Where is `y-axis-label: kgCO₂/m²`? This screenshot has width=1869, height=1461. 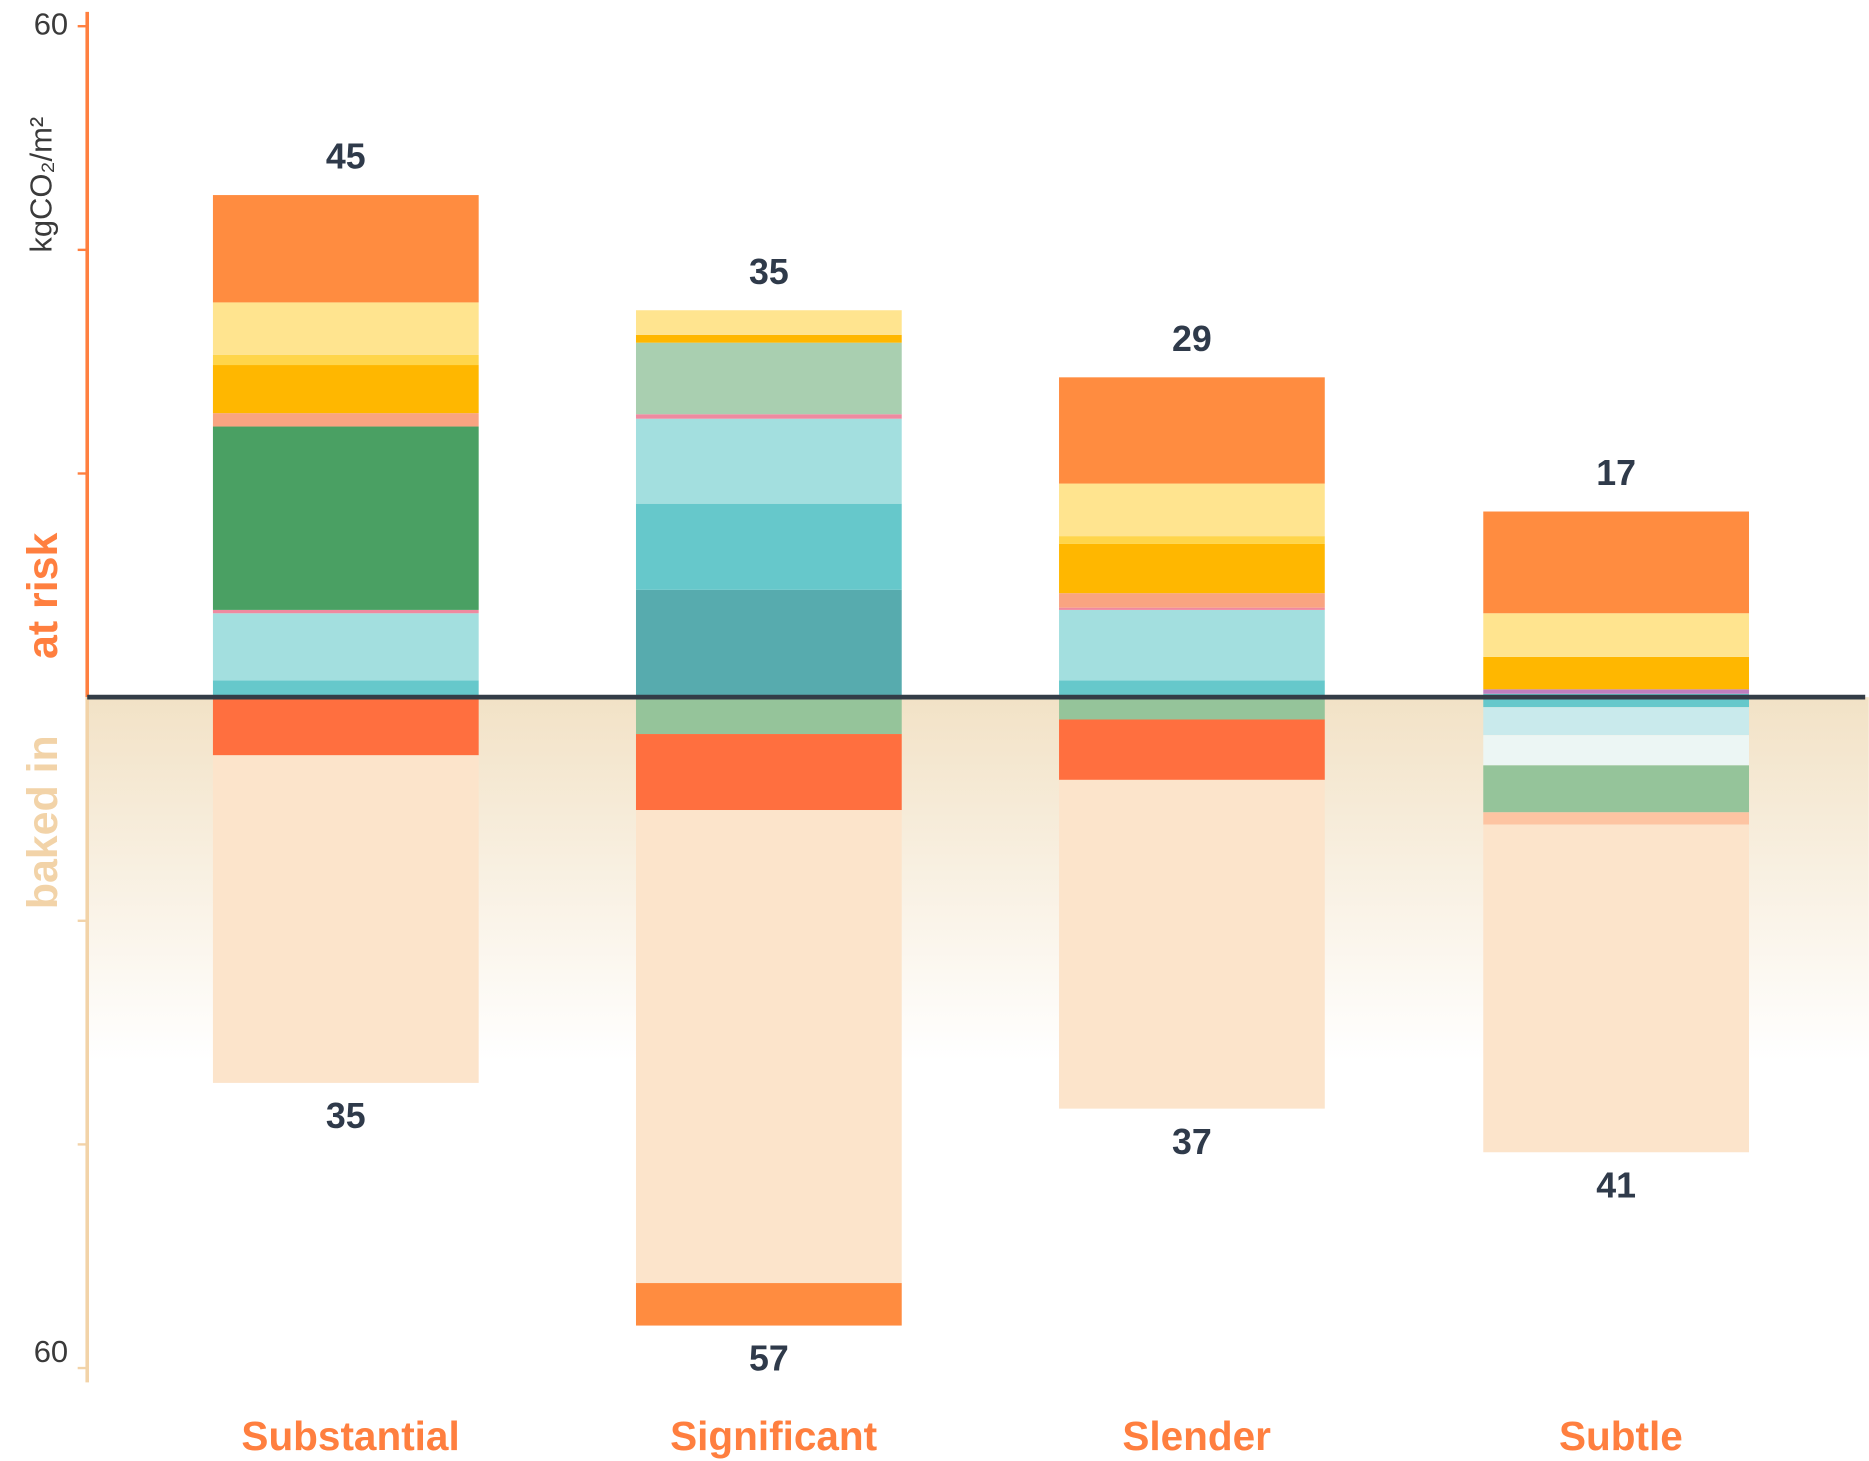 y-axis-label: kgCO₂/m² is located at coordinates (40, 185).